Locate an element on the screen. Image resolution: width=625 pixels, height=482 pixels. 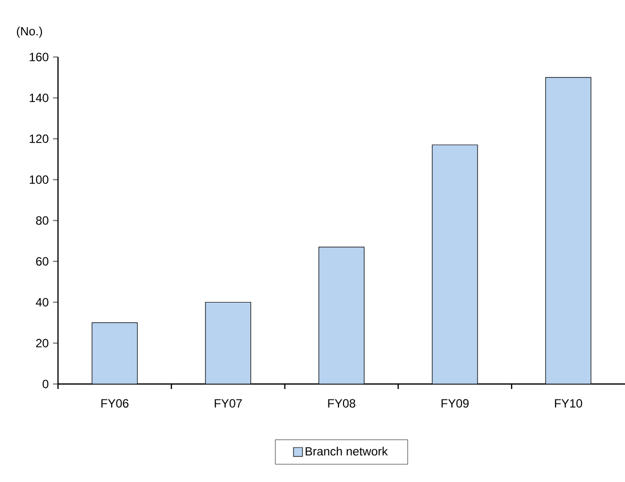
y-axis-title: (No.) is located at coordinates (29, 32).